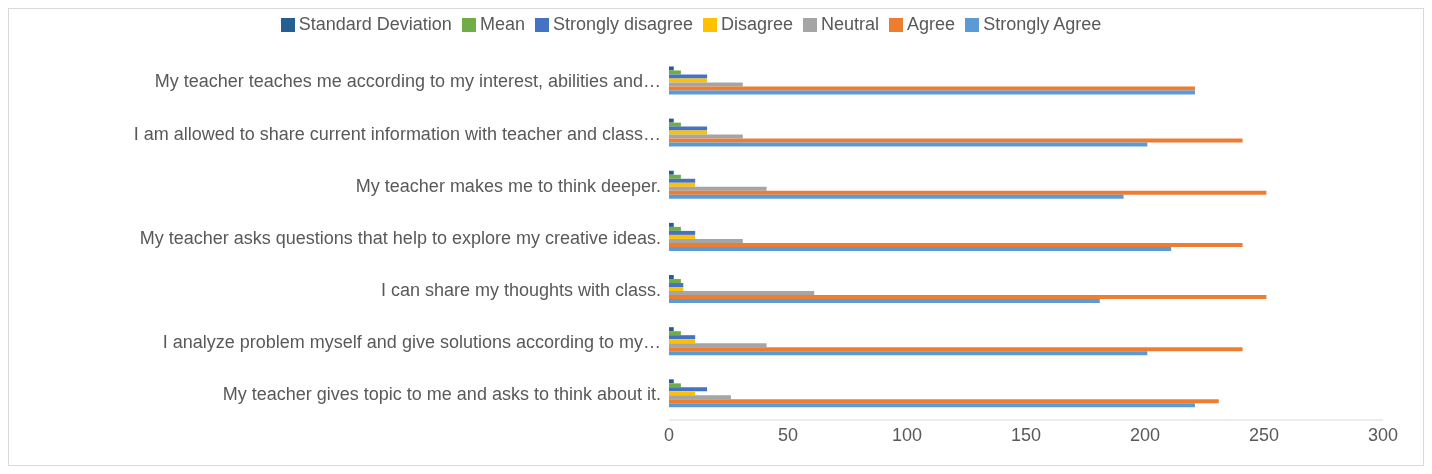  Describe the element at coordinates (375, 24) in the screenshot. I see `legend-label: Standard Deviation` at that location.